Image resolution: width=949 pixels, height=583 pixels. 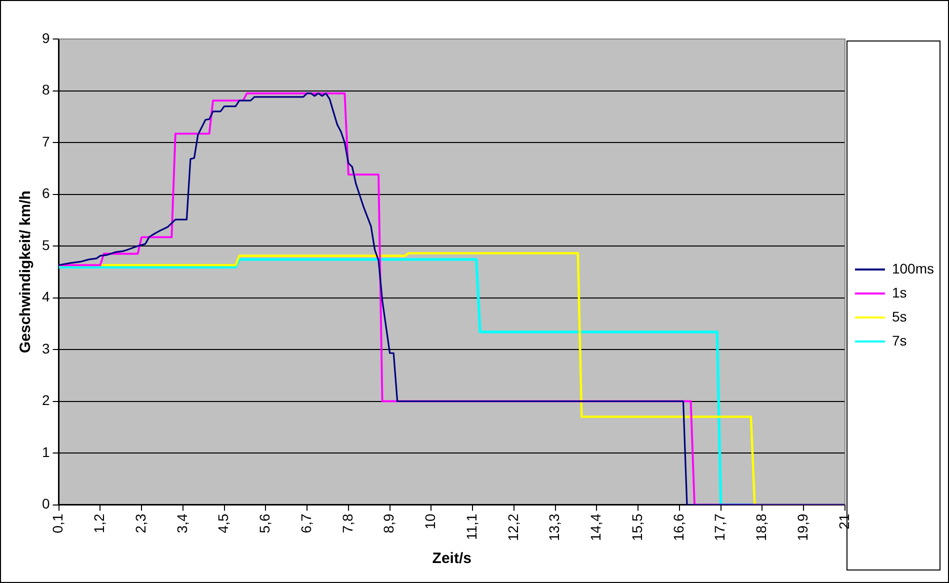 What do you see at coordinates (182, 524) in the screenshot?
I see `x-tick-label: 3,4` at bounding box center [182, 524].